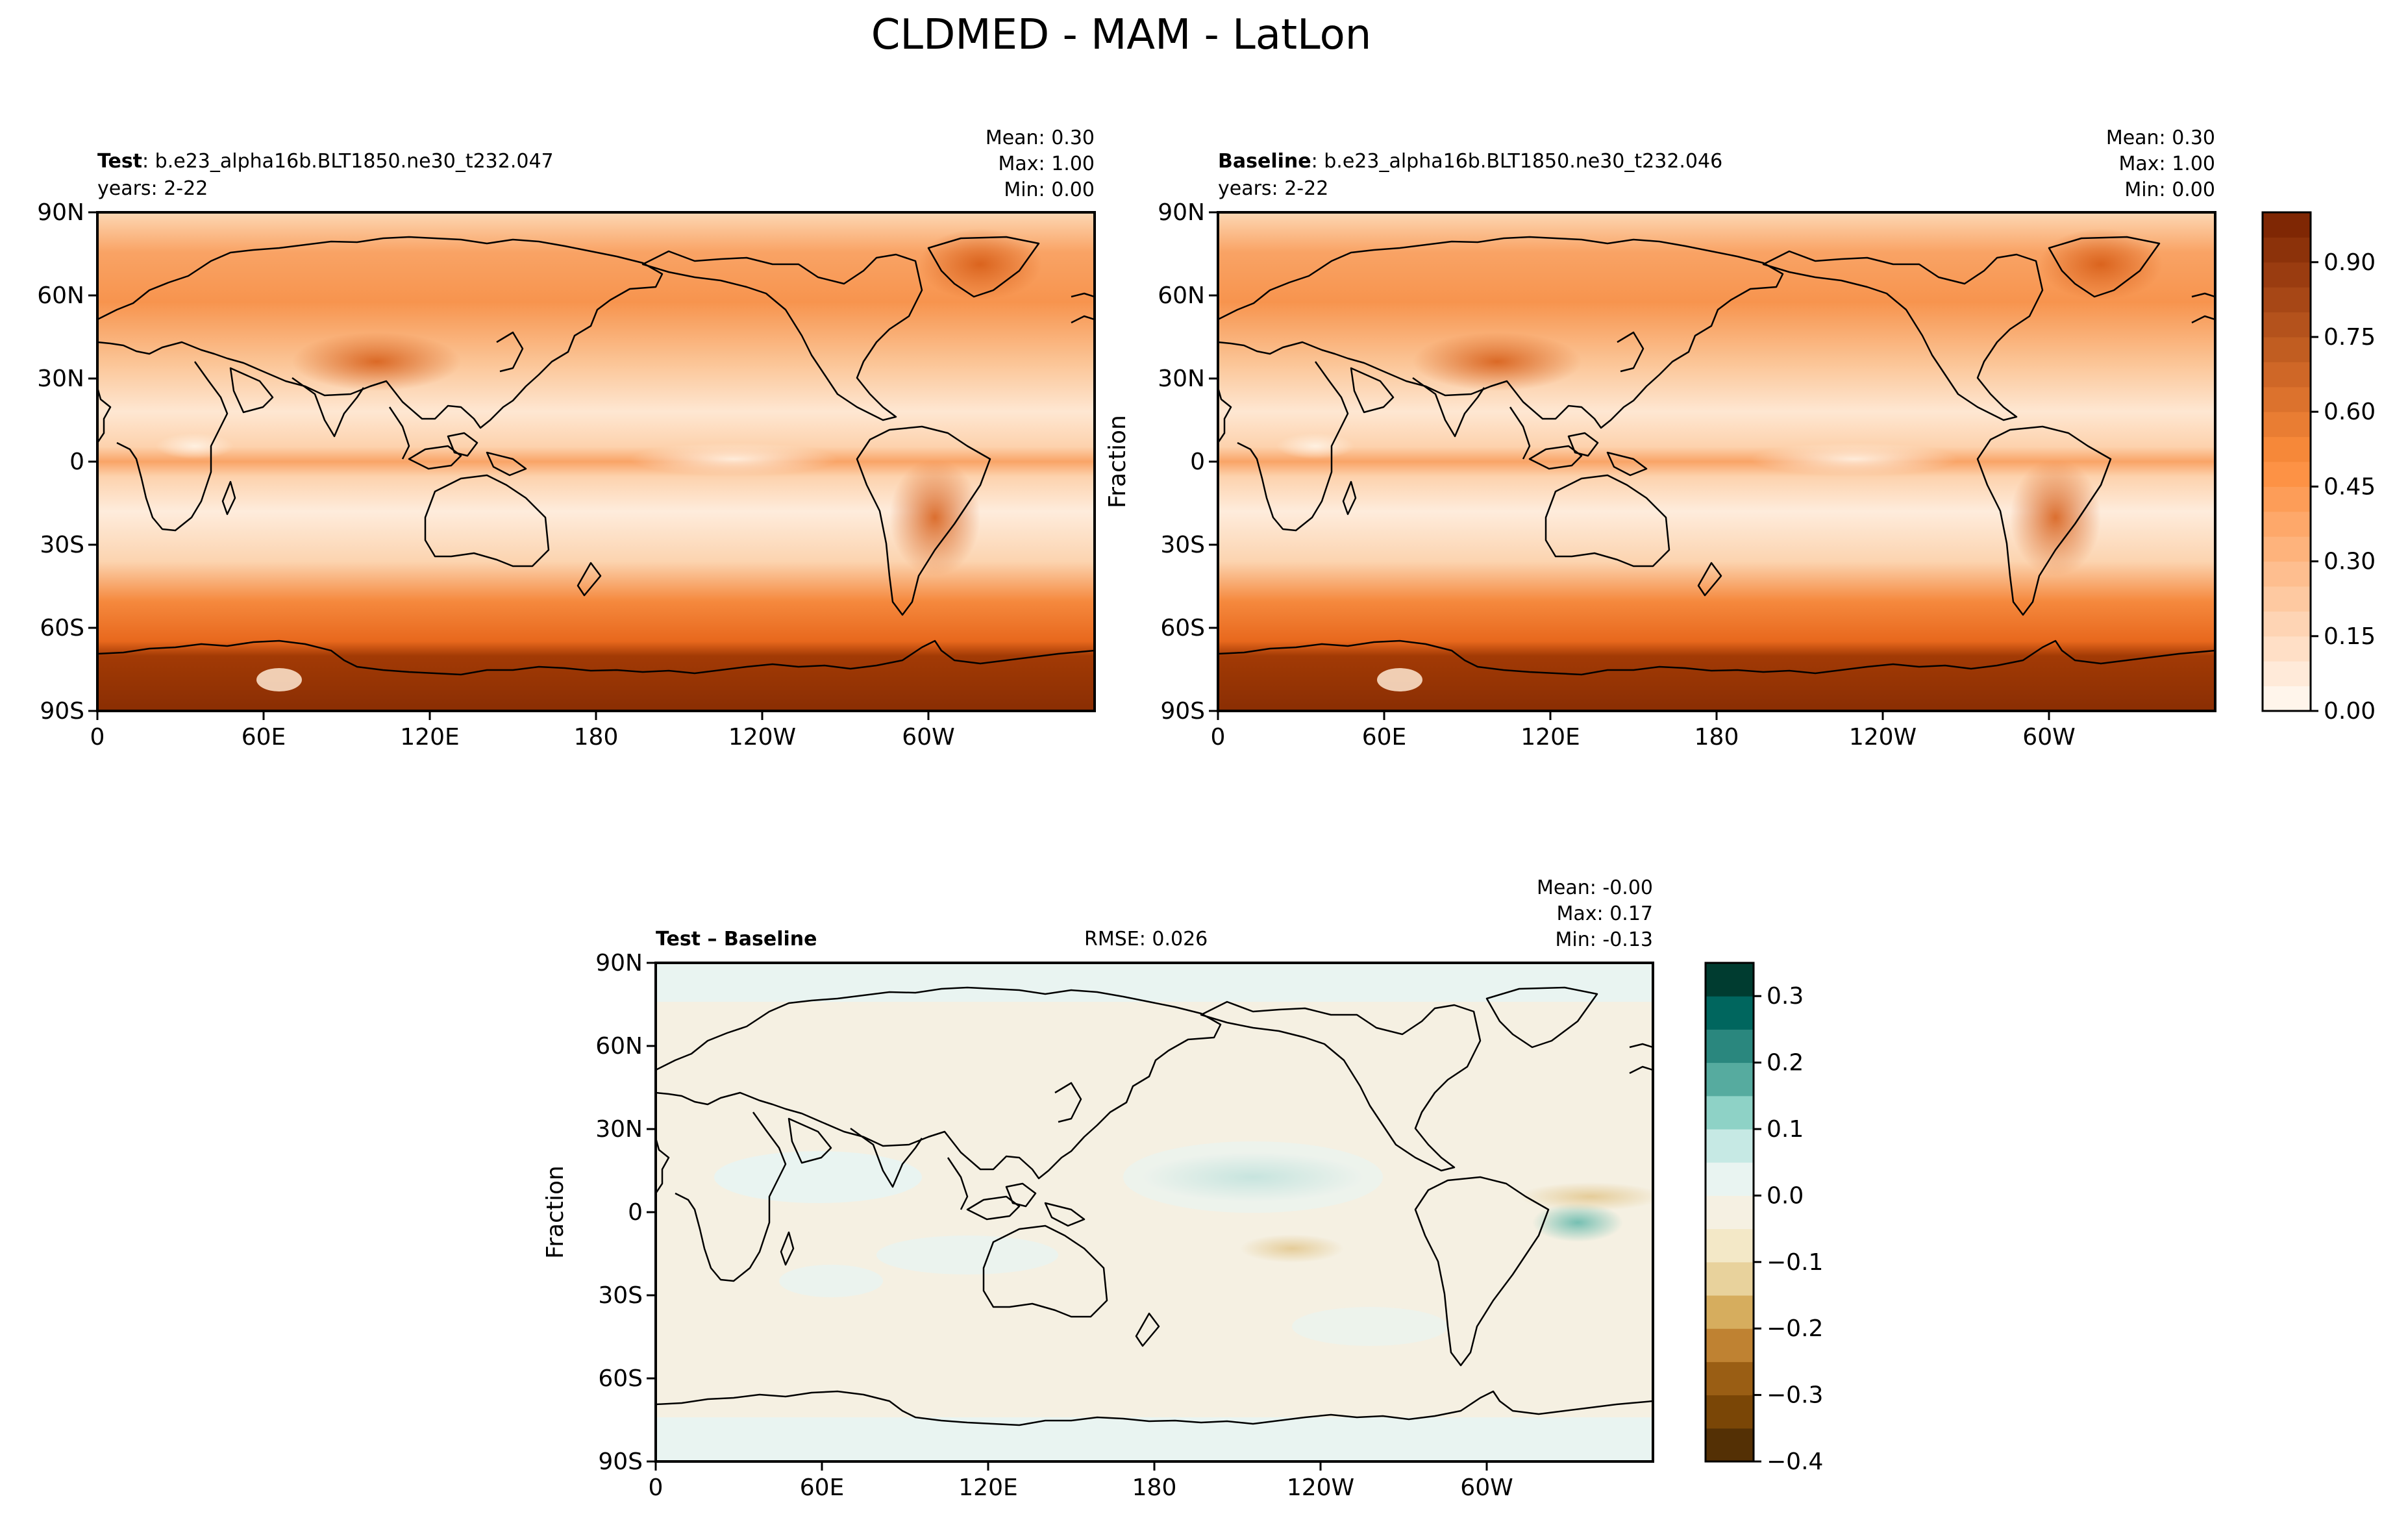 The height and width of the screenshot is (1529, 2408). What do you see at coordinates (2350, 562) in the screenshot?
I see `colorbar-main-tick-label: 0.30` at bounding box center [2350, 562].